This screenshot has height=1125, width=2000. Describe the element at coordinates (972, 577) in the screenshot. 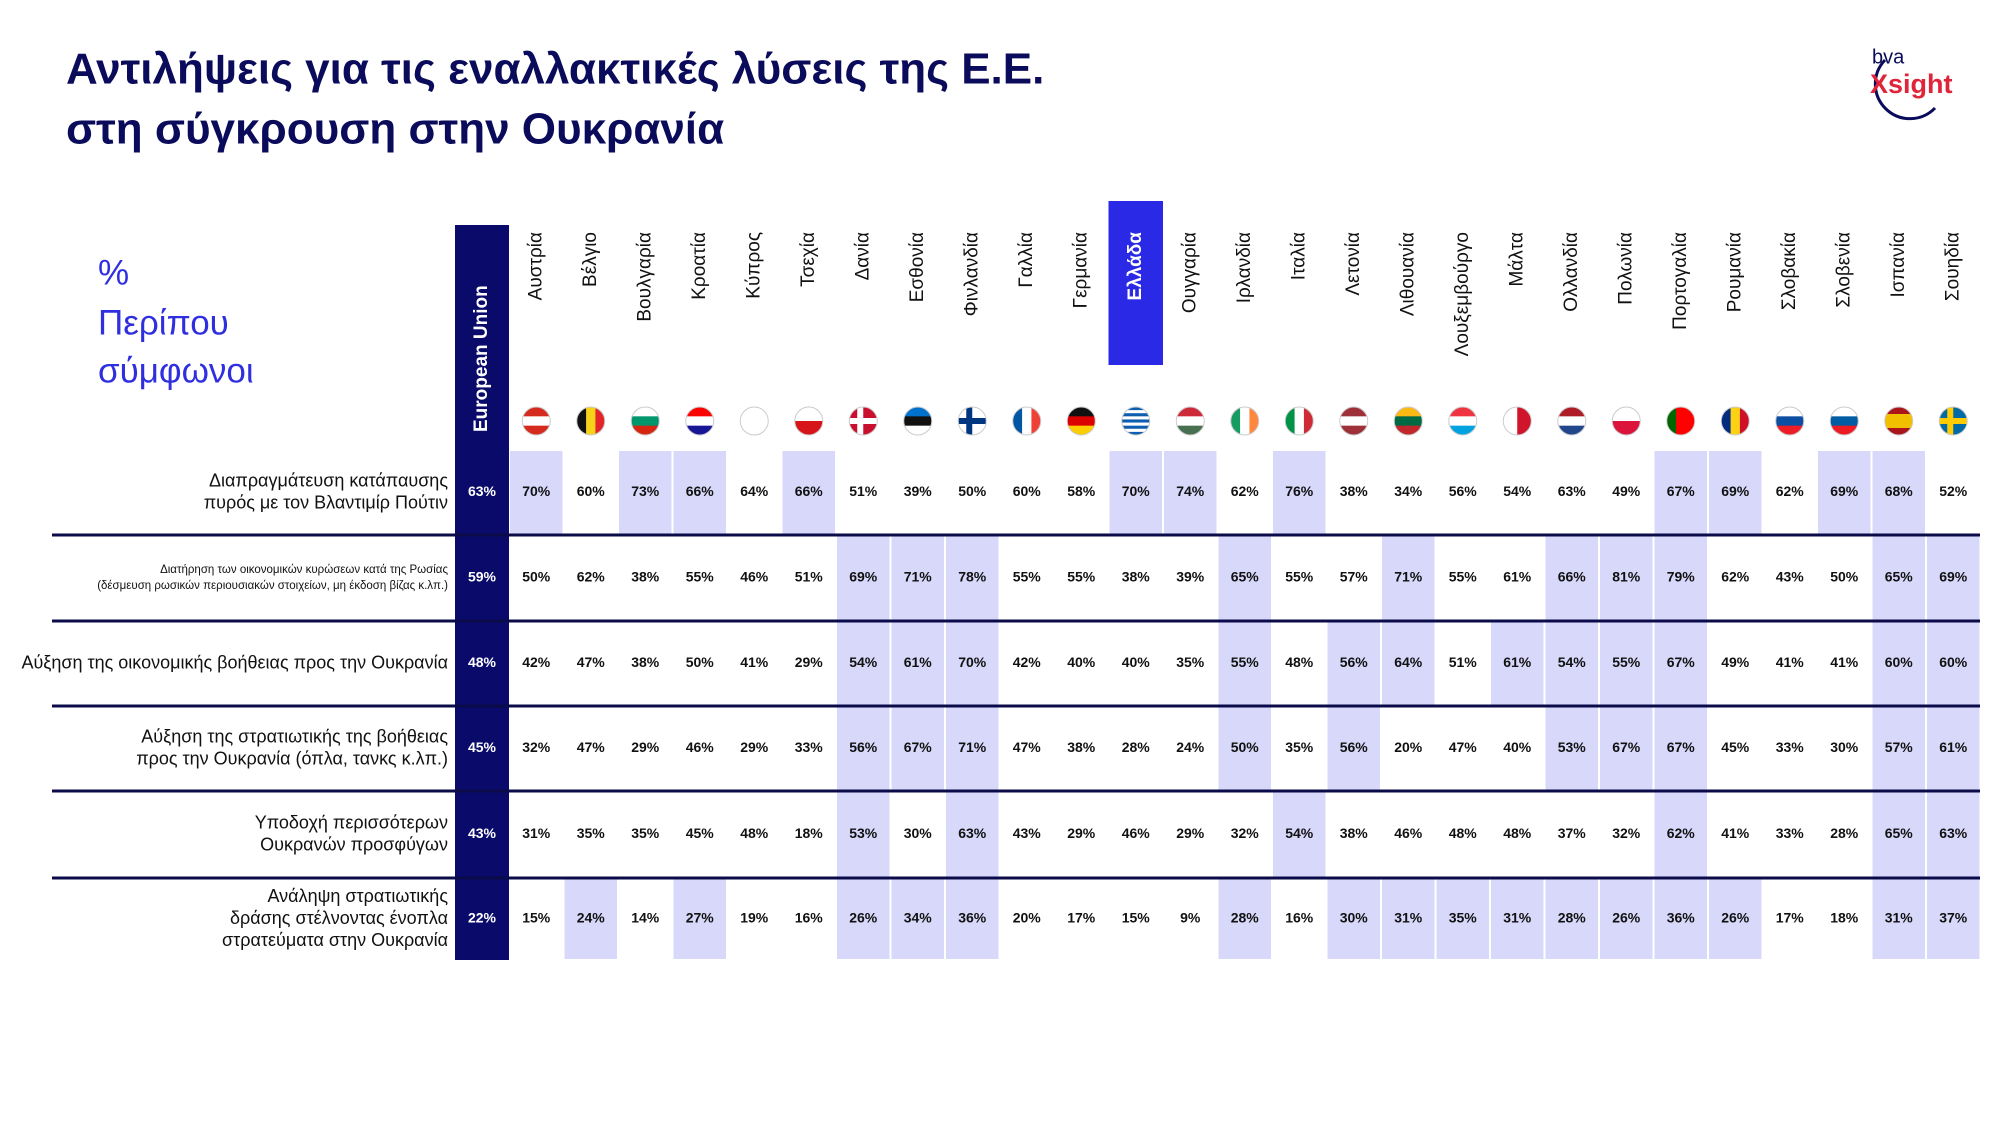

I see `cell-value: 78%` at that location.